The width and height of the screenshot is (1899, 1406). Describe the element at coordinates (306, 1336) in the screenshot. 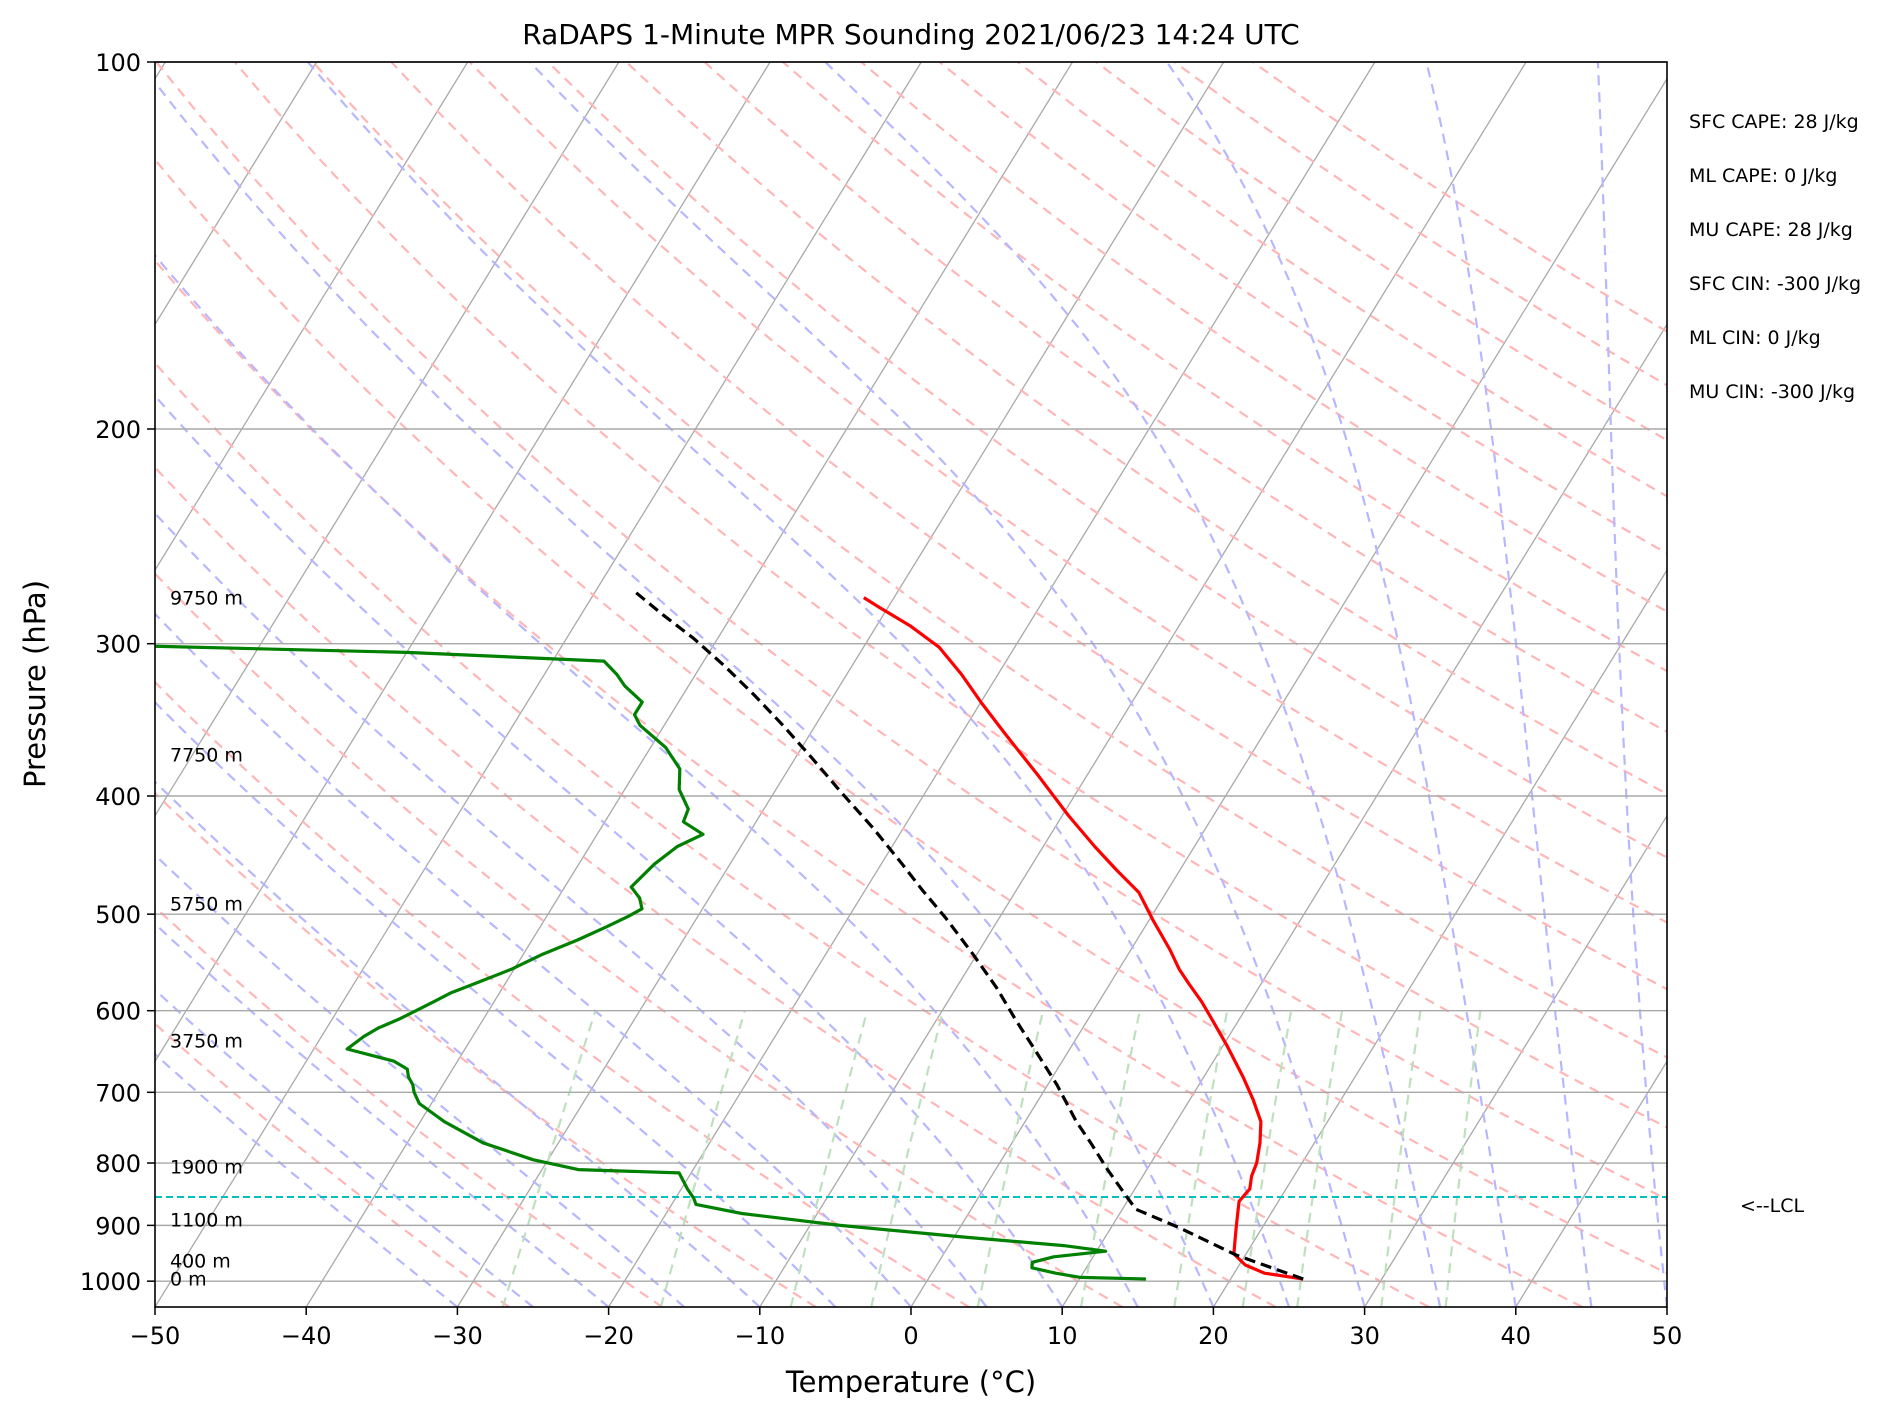

I see `x-tick-label: −40` at that location.